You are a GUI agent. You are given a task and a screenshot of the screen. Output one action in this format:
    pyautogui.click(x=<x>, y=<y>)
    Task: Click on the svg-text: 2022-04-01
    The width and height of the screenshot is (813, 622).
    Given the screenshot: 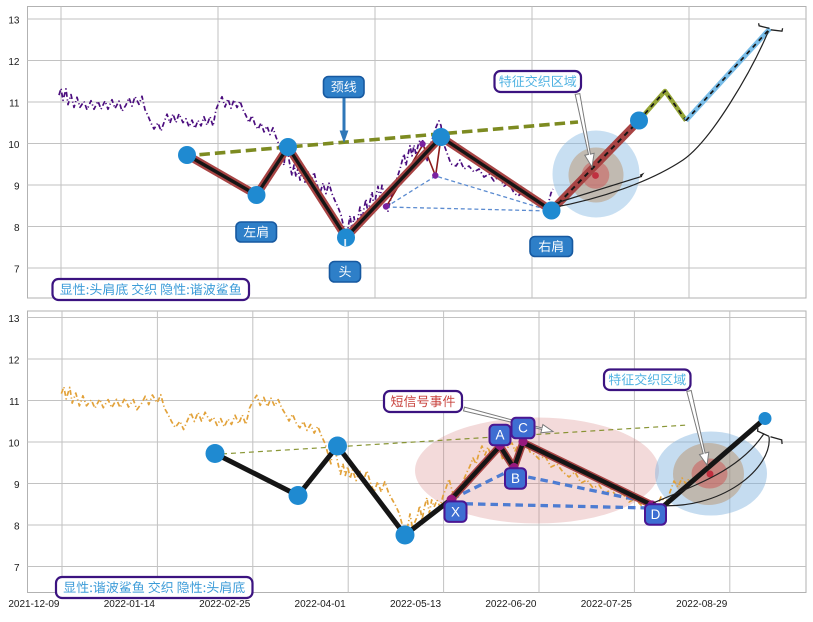 What is the action you would take?
    pyautogui.click(x=321, y=604)
    